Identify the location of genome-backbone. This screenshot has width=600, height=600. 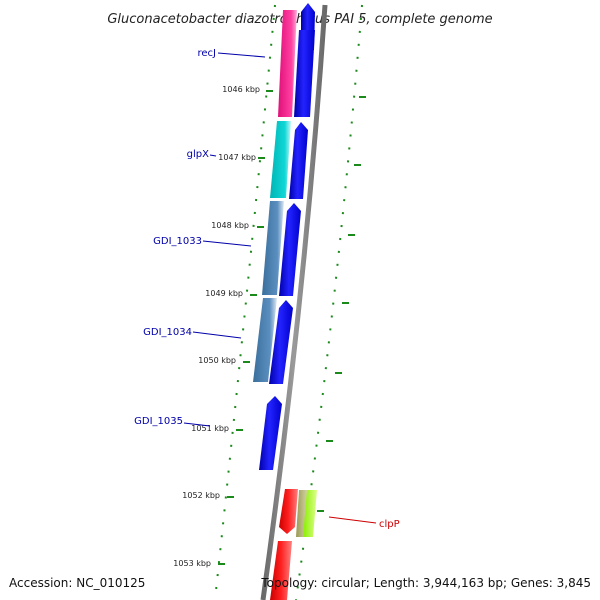
(294, 302).